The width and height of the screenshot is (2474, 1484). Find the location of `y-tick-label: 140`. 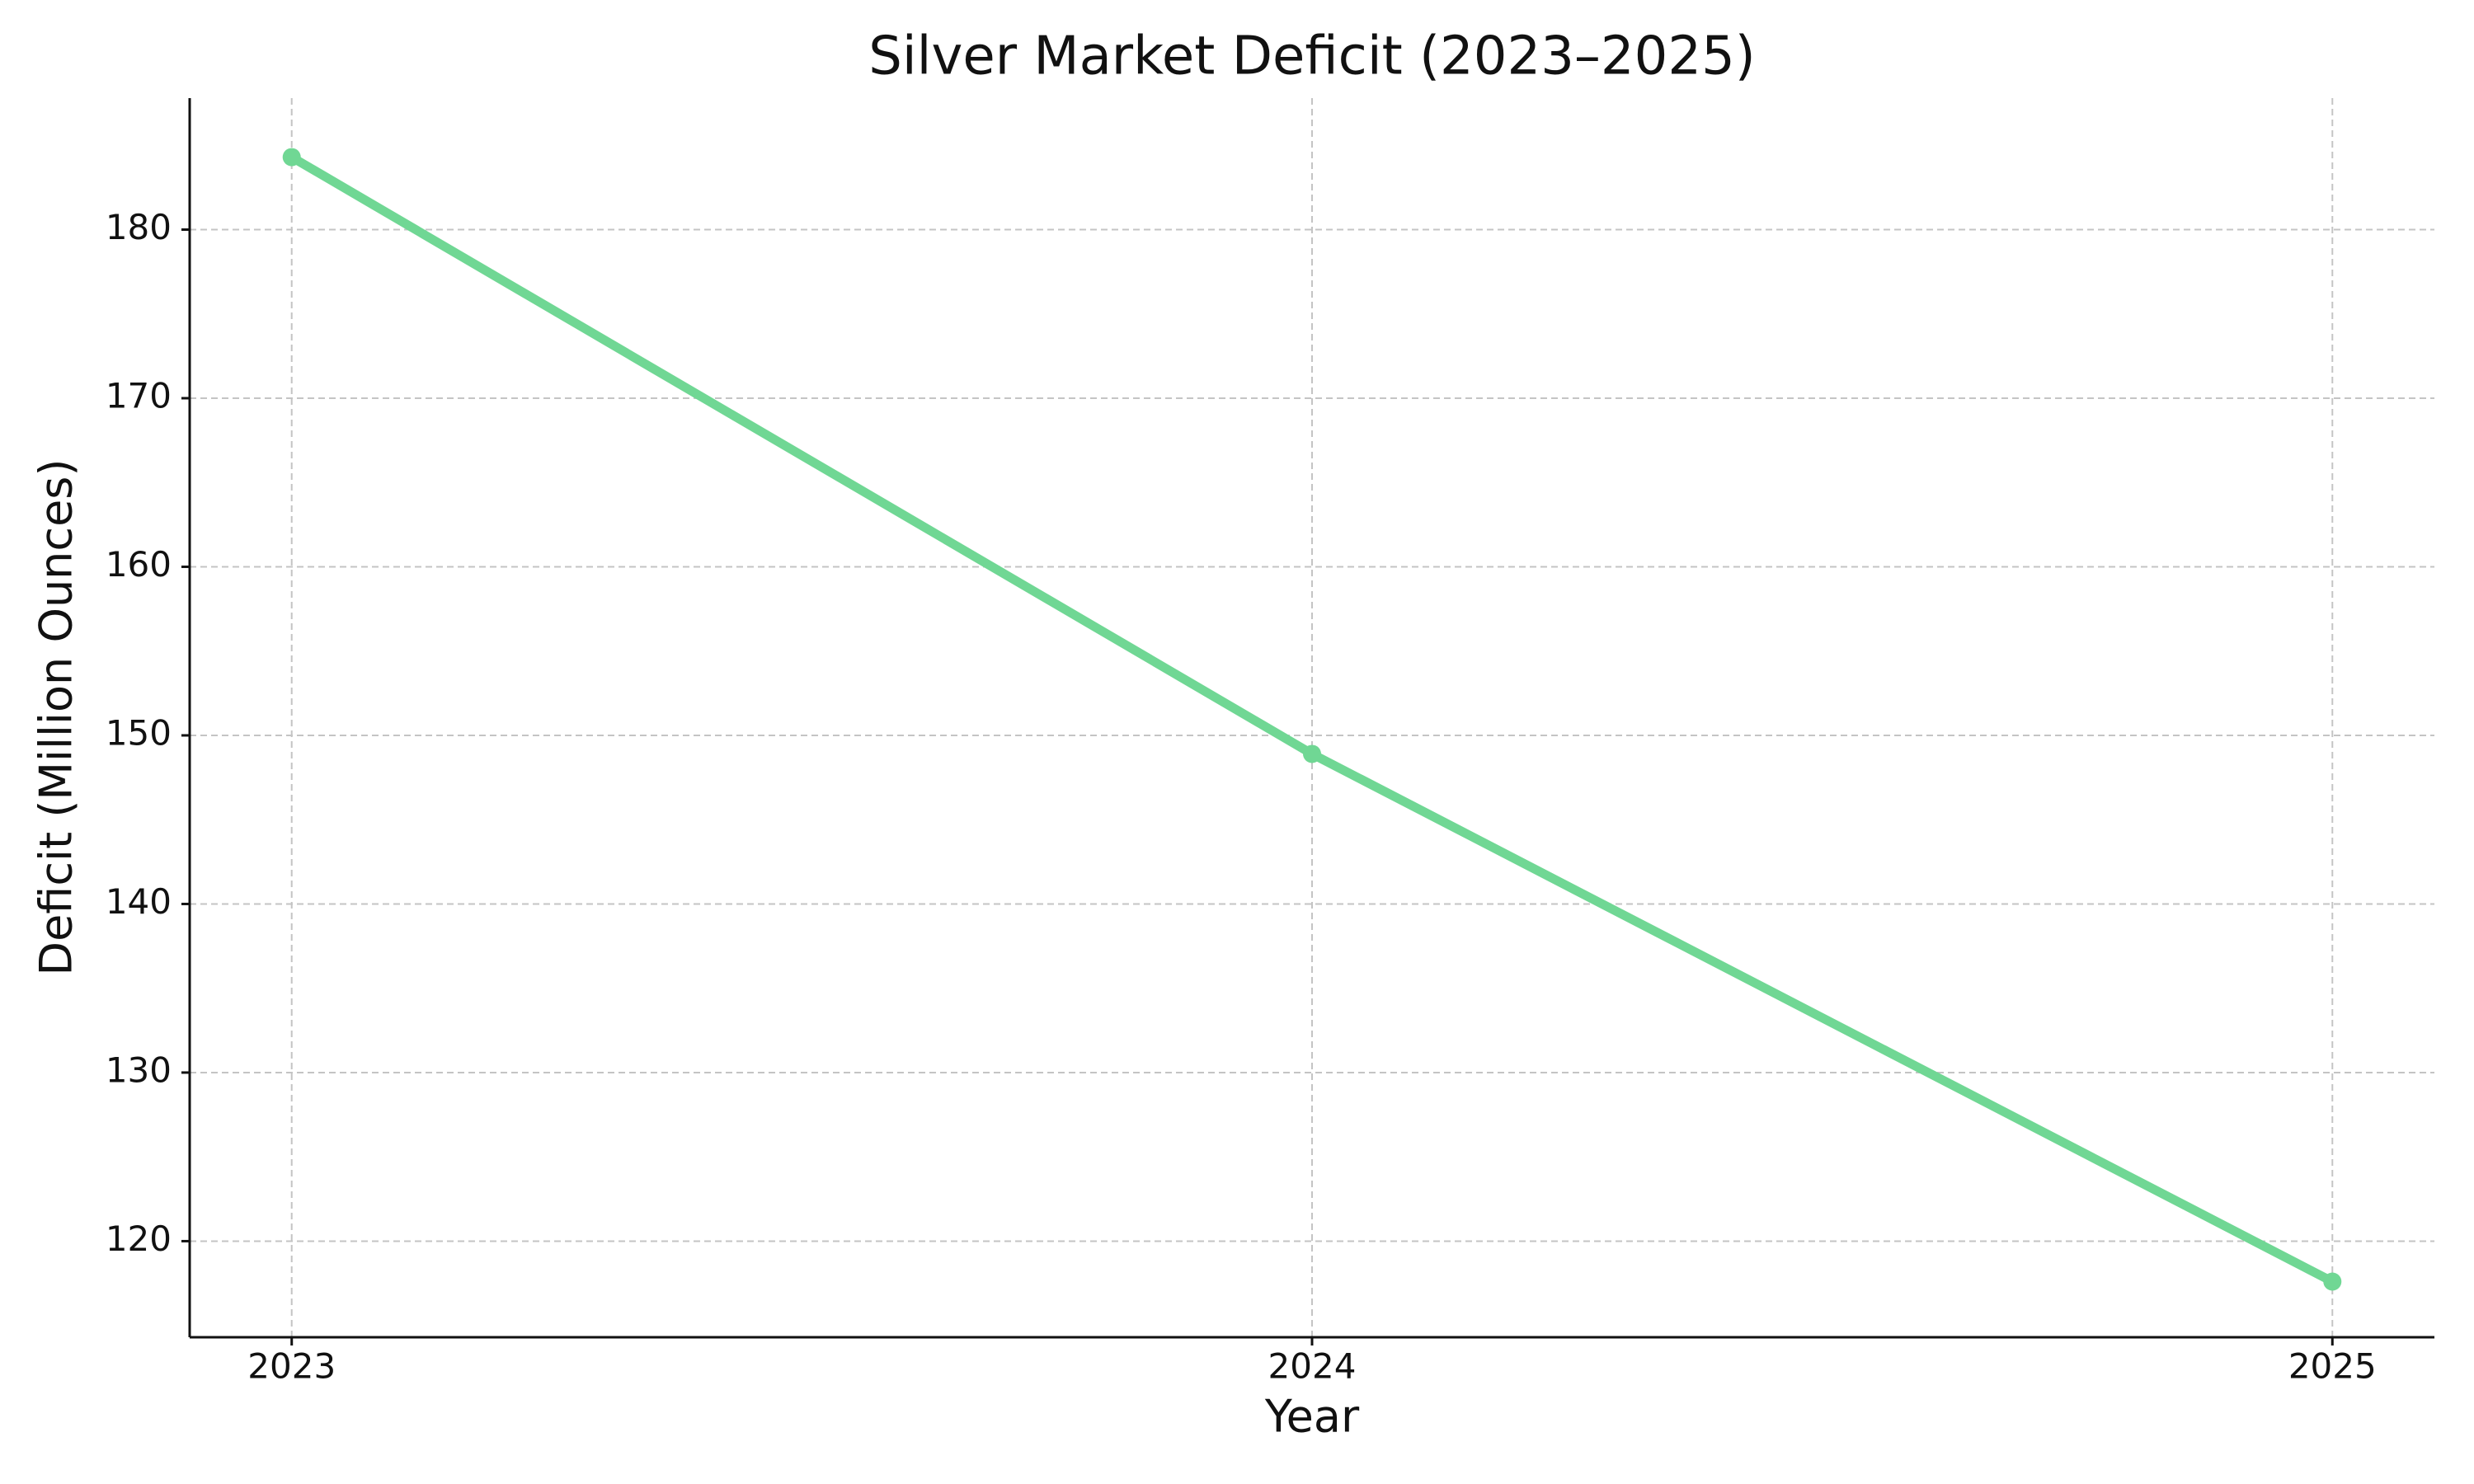

y-tick-label: 140 is located at coordinates (139, 901).